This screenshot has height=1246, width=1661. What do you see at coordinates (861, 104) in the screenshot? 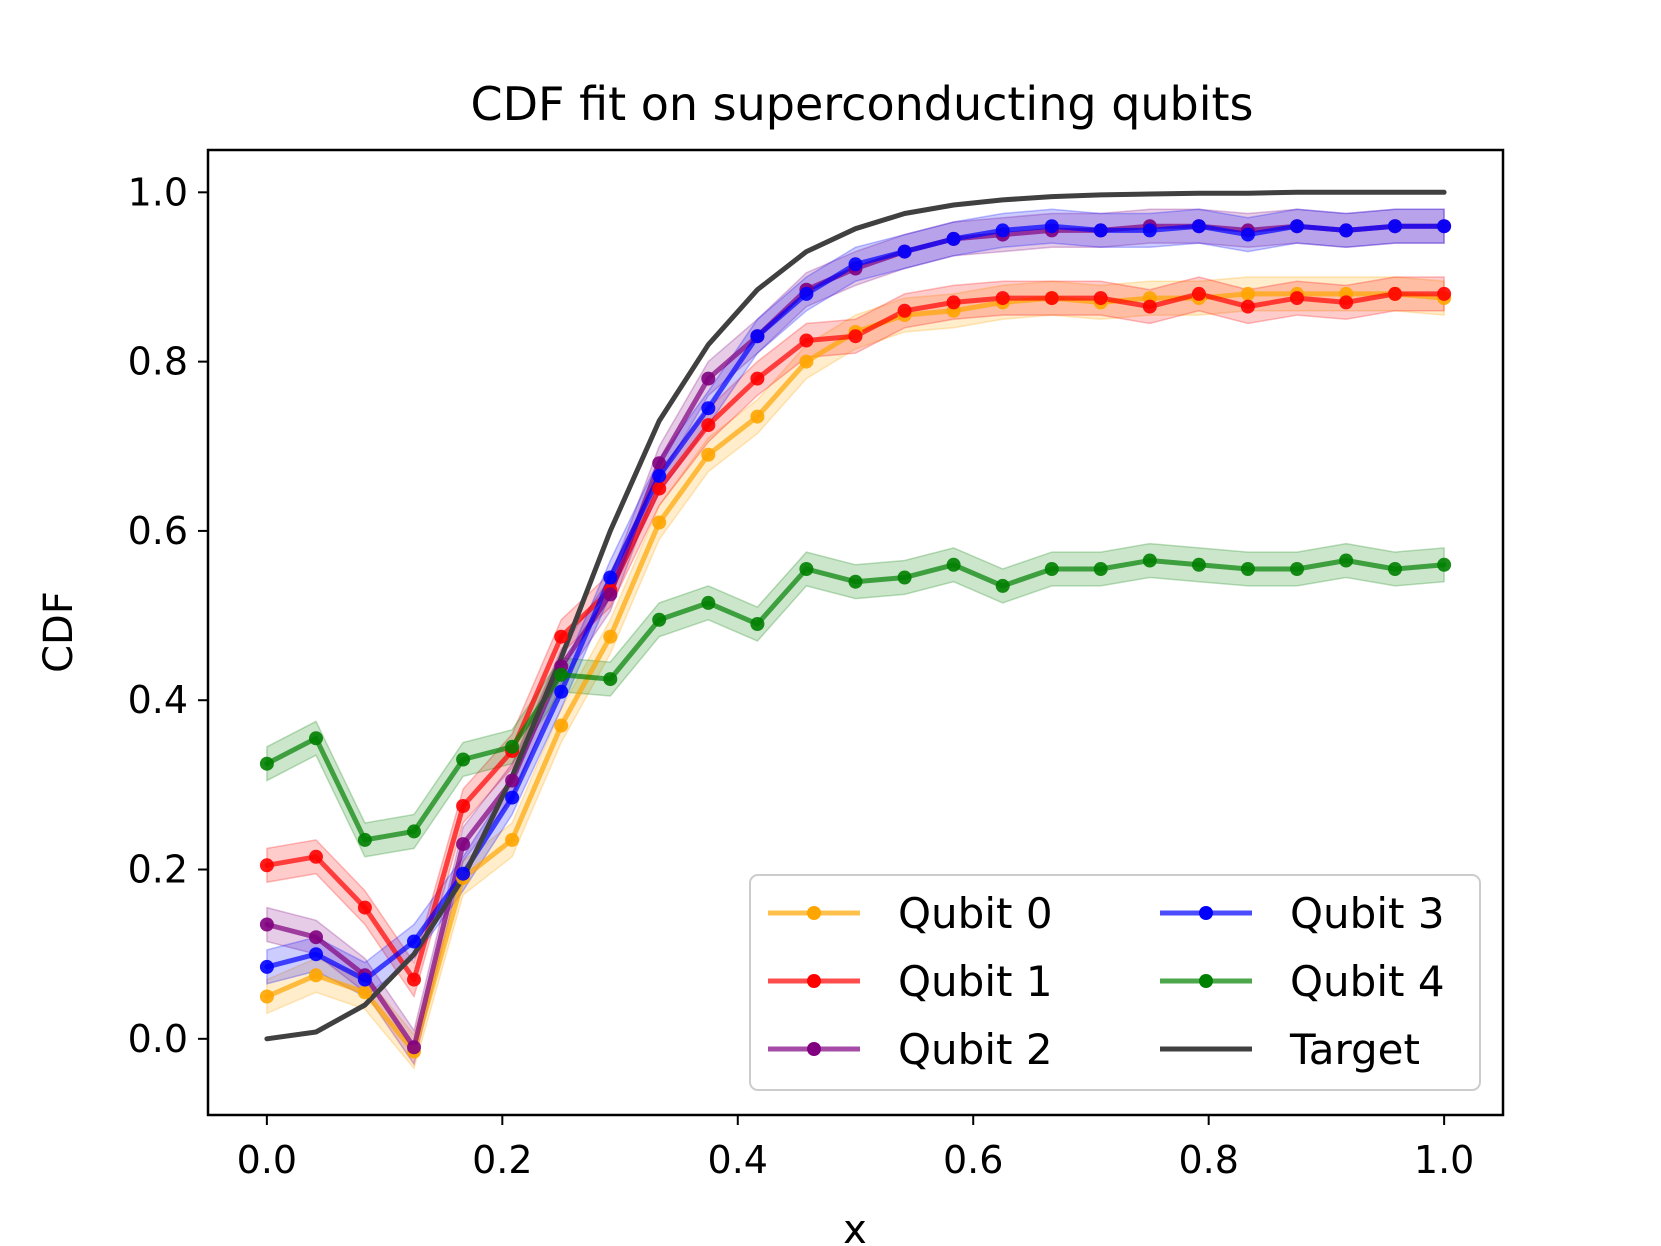
I see `chart-title: CDF fit on superconducting qubits` at bounding box center [861, 104].